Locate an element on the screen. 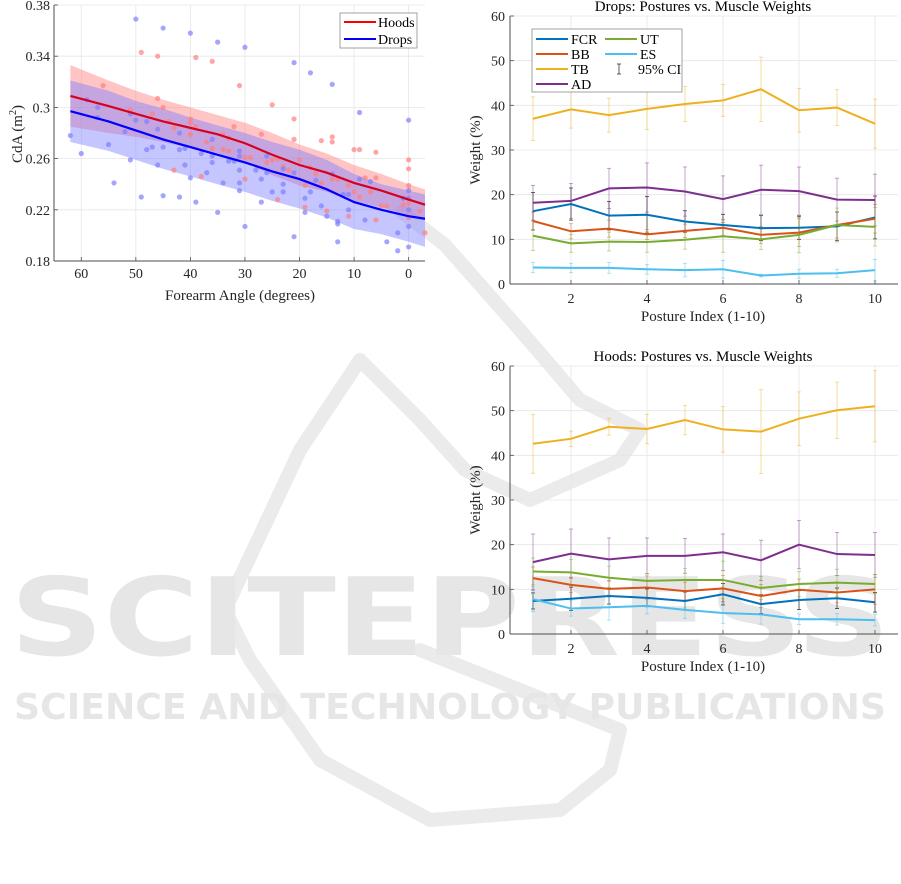 The height and width of the screenshot is (884, 901). cda-fit-line-hoods is located at coordinates (248, 150).